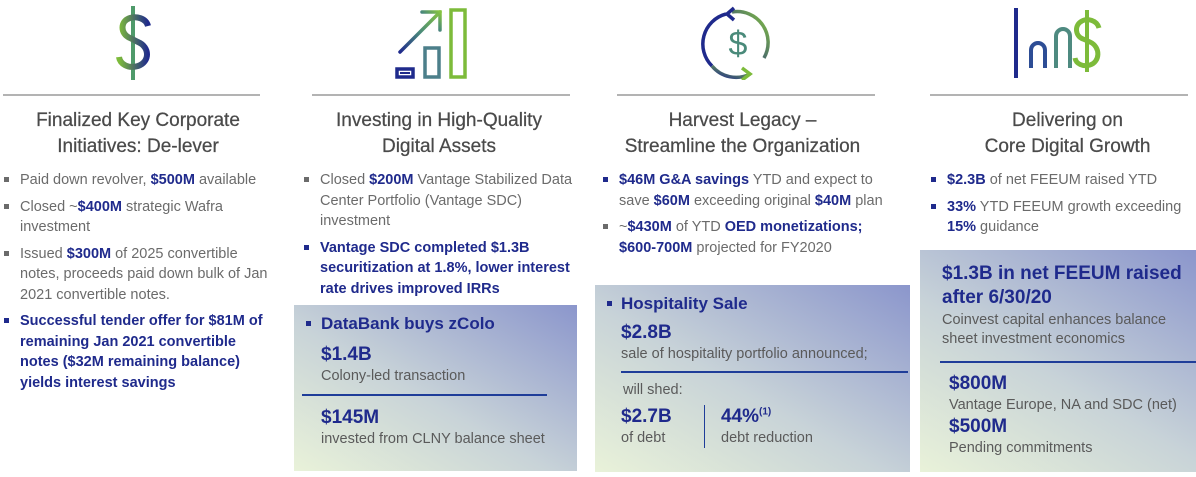 The image size is (1196, 477). Describe the element at coordinates (441, 95) in the screenshot. I see `column-2-divider` at that location.